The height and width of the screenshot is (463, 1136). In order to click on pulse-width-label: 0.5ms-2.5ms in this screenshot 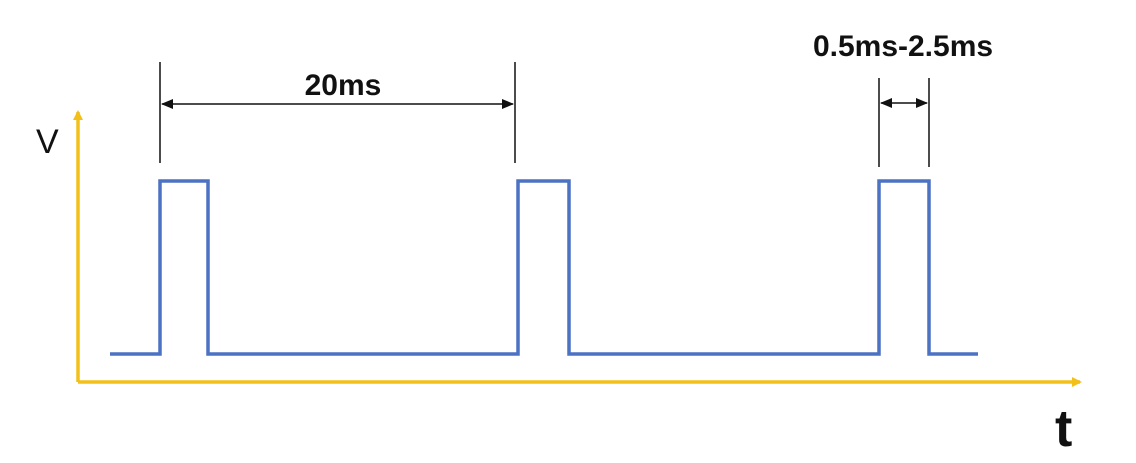, I will do `click(903, 46)`.